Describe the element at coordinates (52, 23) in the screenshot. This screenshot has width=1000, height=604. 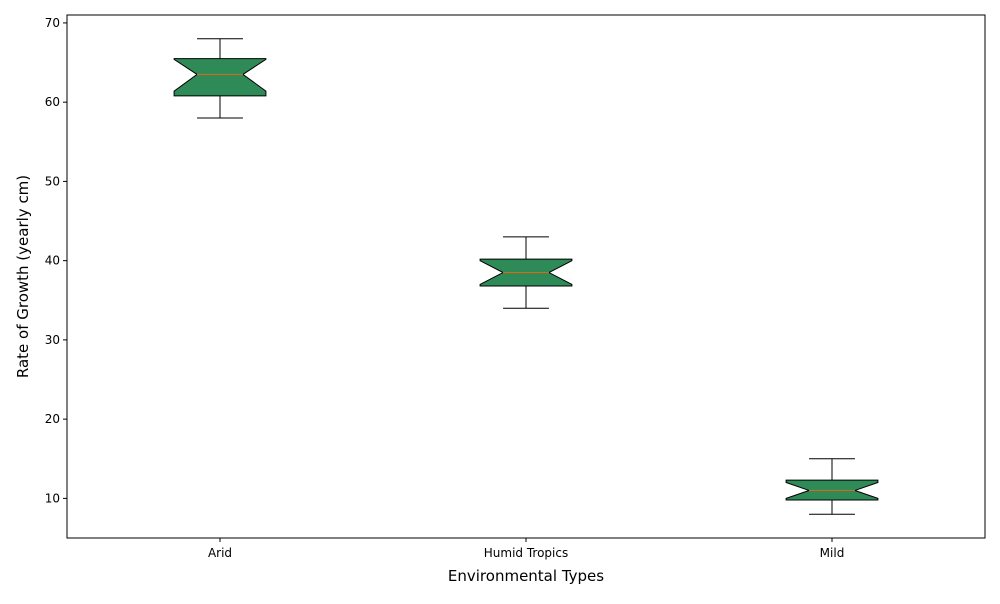
I see `y-tick-label: 70` at that location.